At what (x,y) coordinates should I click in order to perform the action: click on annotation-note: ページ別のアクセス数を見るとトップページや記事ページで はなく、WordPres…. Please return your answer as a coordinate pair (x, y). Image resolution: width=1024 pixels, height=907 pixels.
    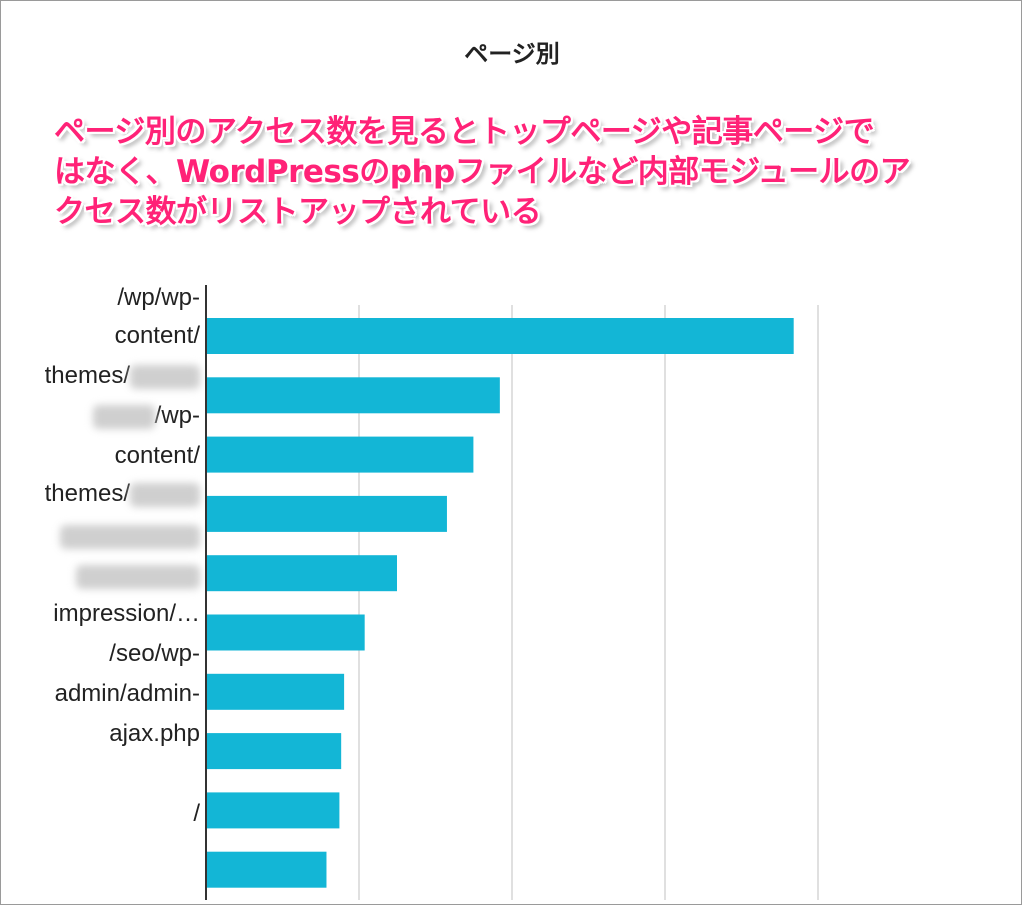
    Looking at the image, I should click on (519, 172).